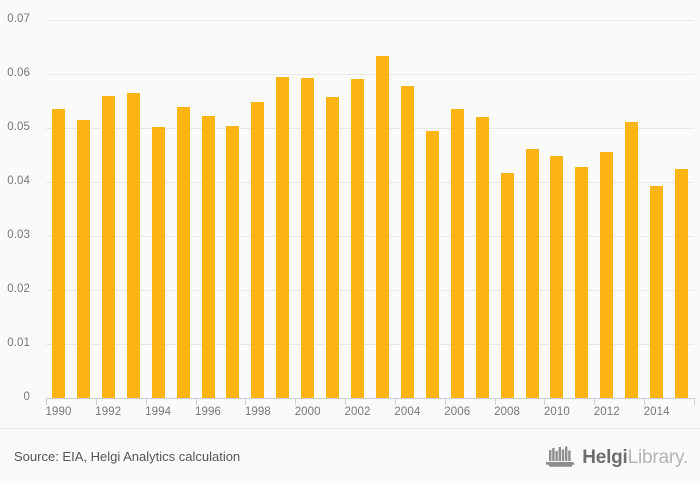  I want to click on y-axis-tick-label: 0.05, so click(18, 127).